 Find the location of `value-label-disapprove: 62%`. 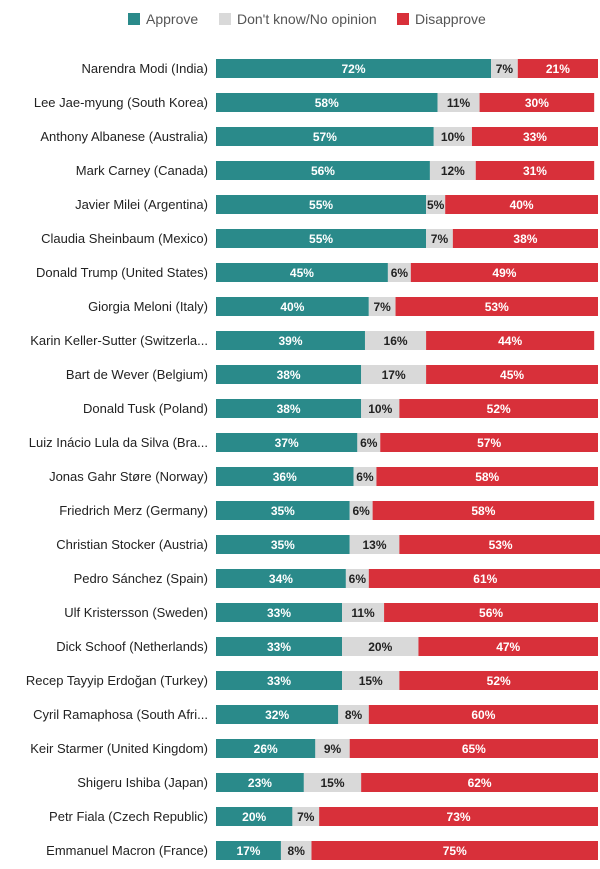

value-label-disapprove: 62% is located at coordinates (480, 783).